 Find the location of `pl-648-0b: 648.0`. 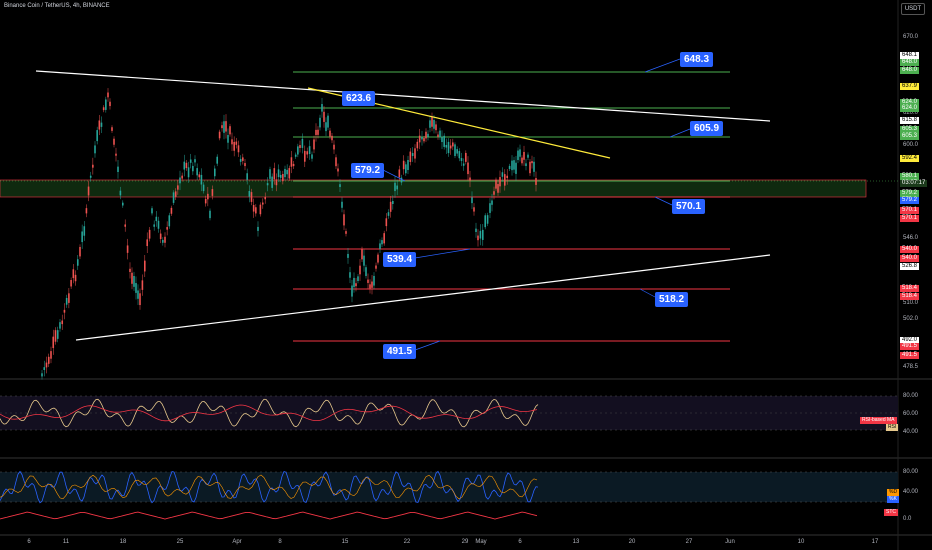

pl-648-0b: 648.0 is located at coordinates (910, 70).